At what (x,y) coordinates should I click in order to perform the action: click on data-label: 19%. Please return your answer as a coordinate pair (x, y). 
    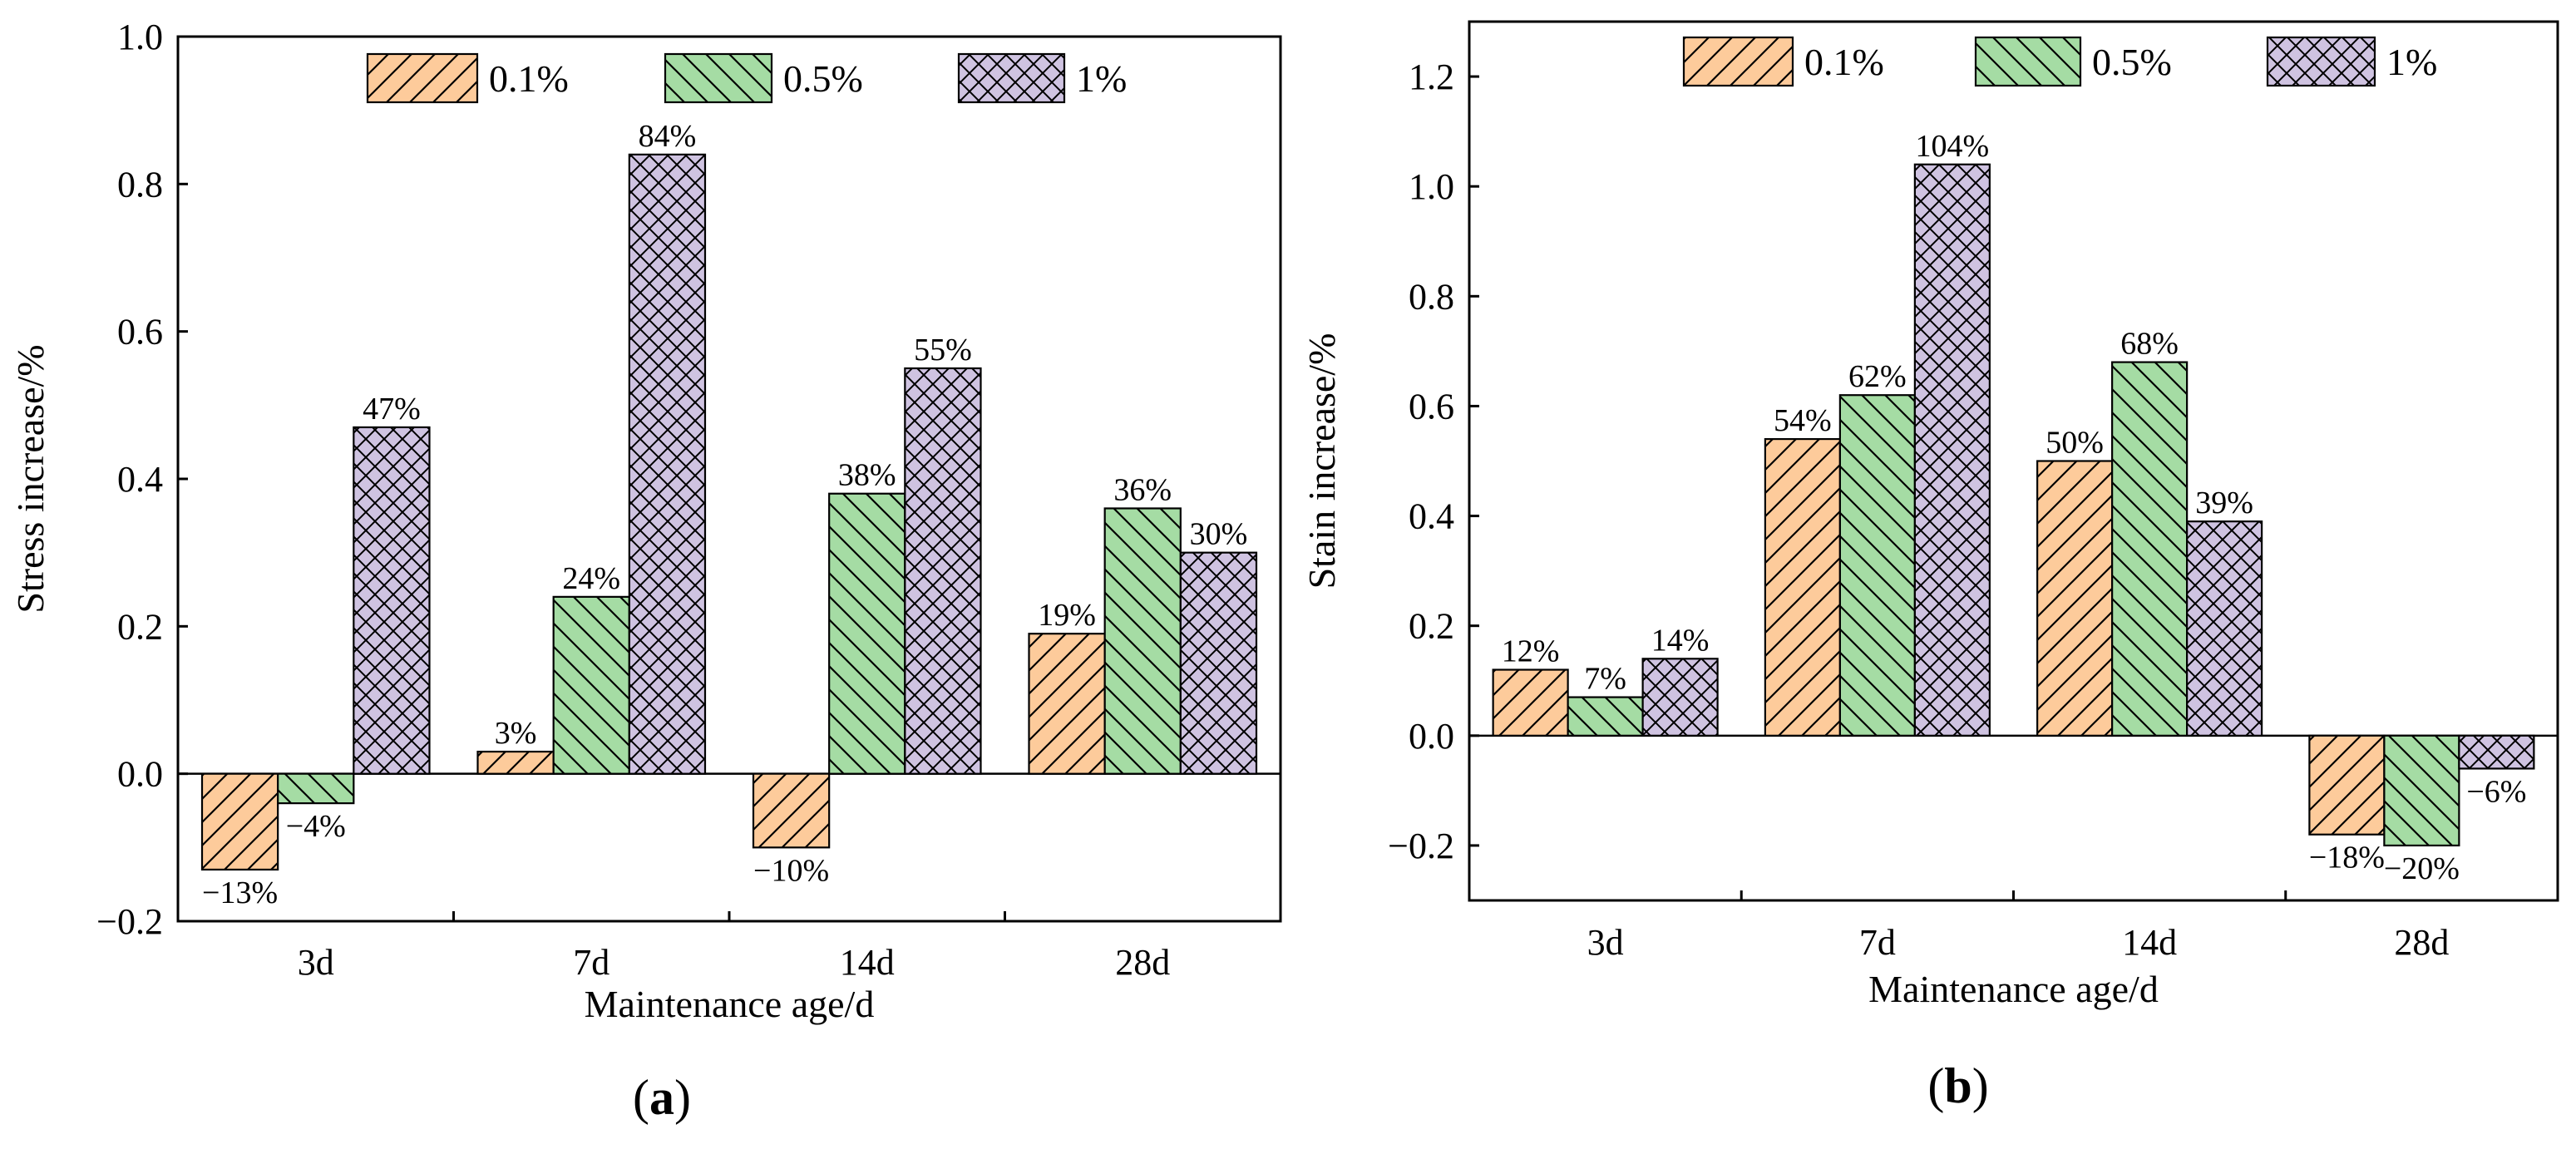
    Looking at the image, I should click on (1067, 615).